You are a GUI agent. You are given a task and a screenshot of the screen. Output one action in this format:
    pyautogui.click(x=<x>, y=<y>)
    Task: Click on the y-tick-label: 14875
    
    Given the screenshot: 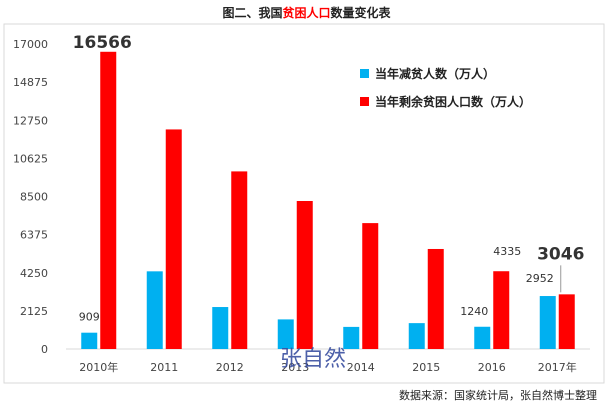 What is the action you would take?
    pyautogui.click(x=30, y=82)
    